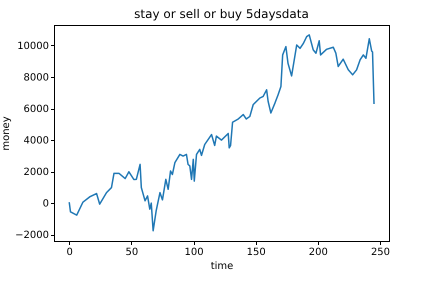 This screenshot has height=288, width=432. I want to click on y-tick-label: 10000, so click(33, 46).